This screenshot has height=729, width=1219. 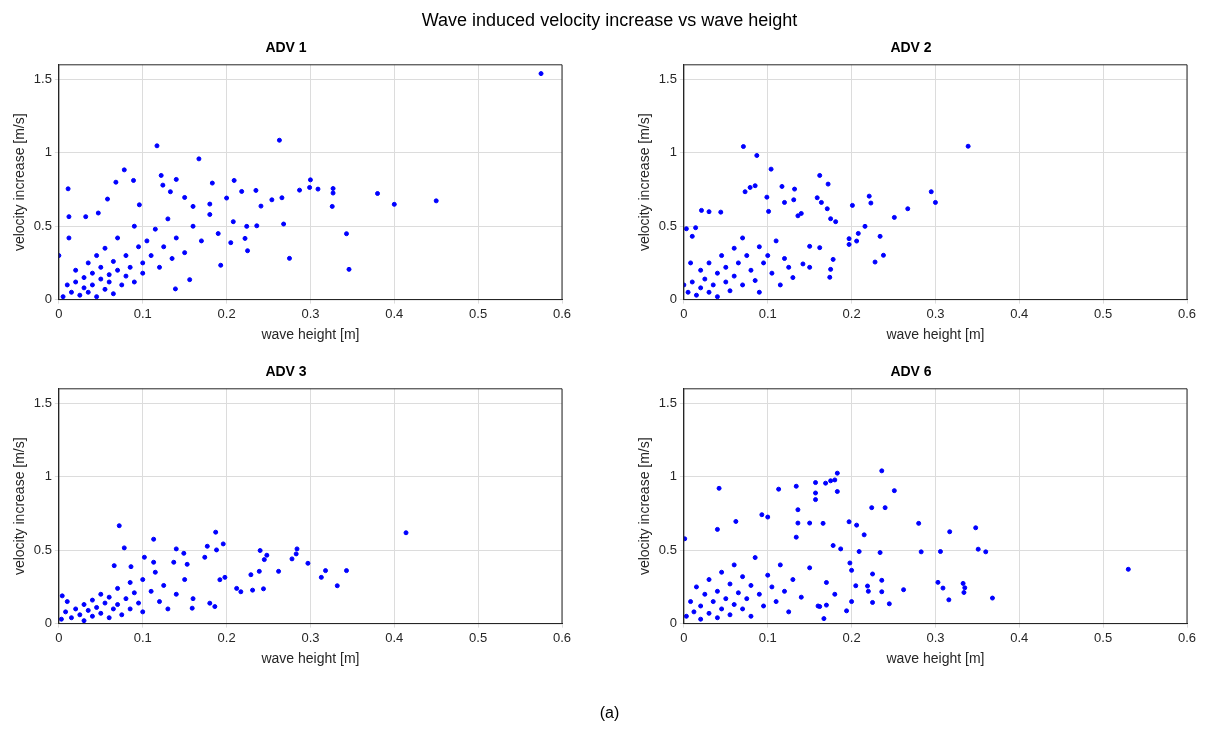 I want to click on chart-title: ADV 1, so click(x=286, y=47).